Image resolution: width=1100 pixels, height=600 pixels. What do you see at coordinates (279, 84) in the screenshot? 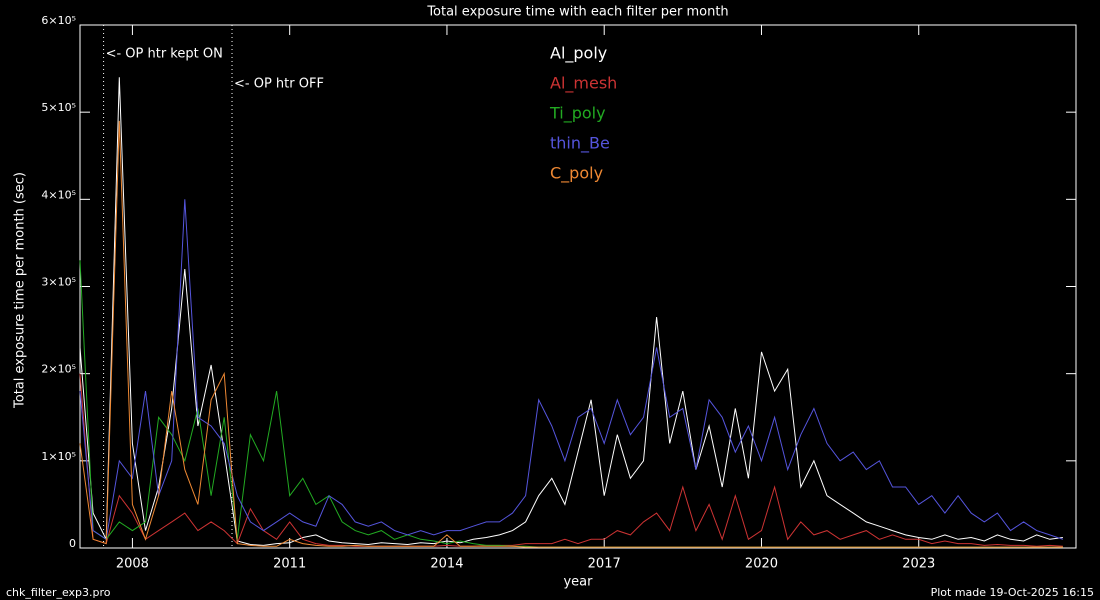
I see `annotation: <- OP htr OFF` at bounding box center [279, 84].